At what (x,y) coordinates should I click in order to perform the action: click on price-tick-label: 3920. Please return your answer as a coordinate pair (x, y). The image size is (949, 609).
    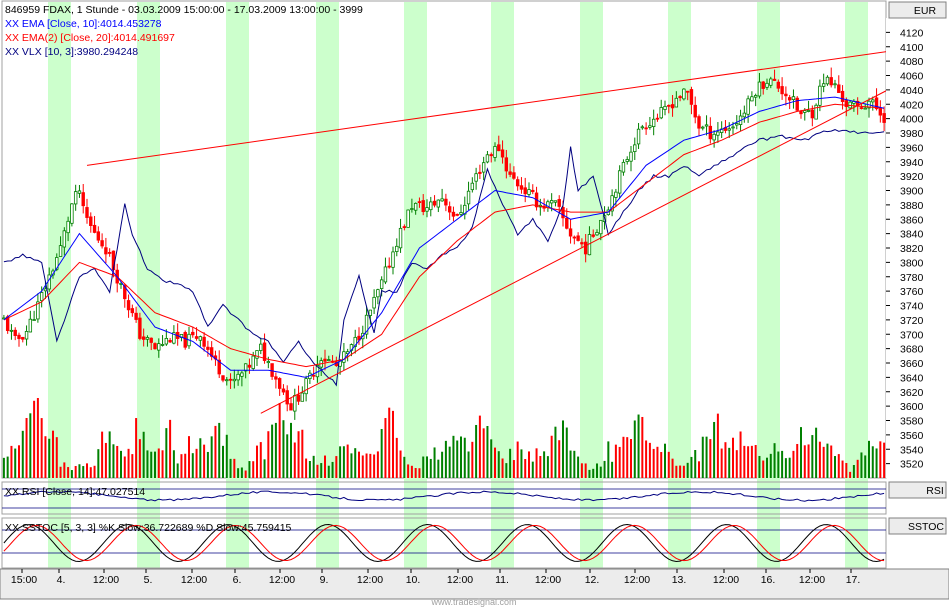
    Looking at the image, I should click on (912, 177).